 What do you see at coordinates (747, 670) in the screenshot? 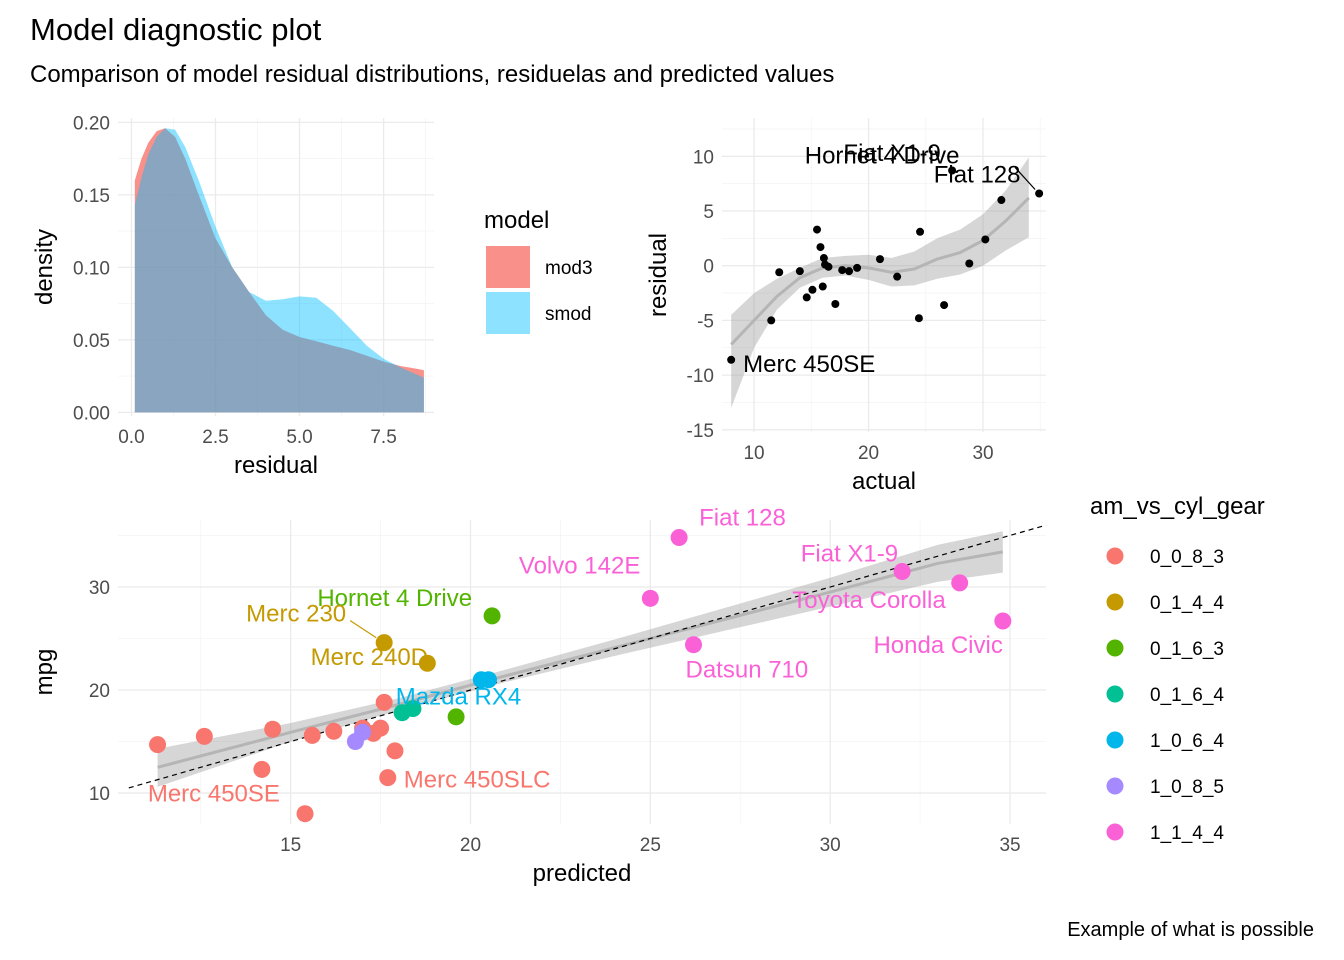
I see `point-label: Datsun 710` at bounding box center [747, 670].